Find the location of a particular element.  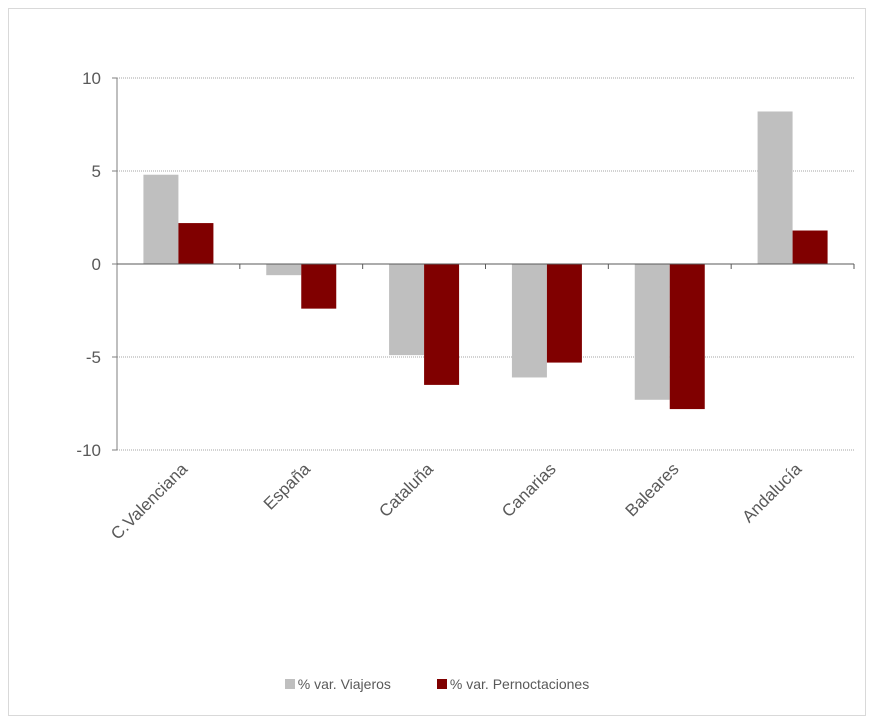

category-label: Andalucía is located at coordinates (772, 492).